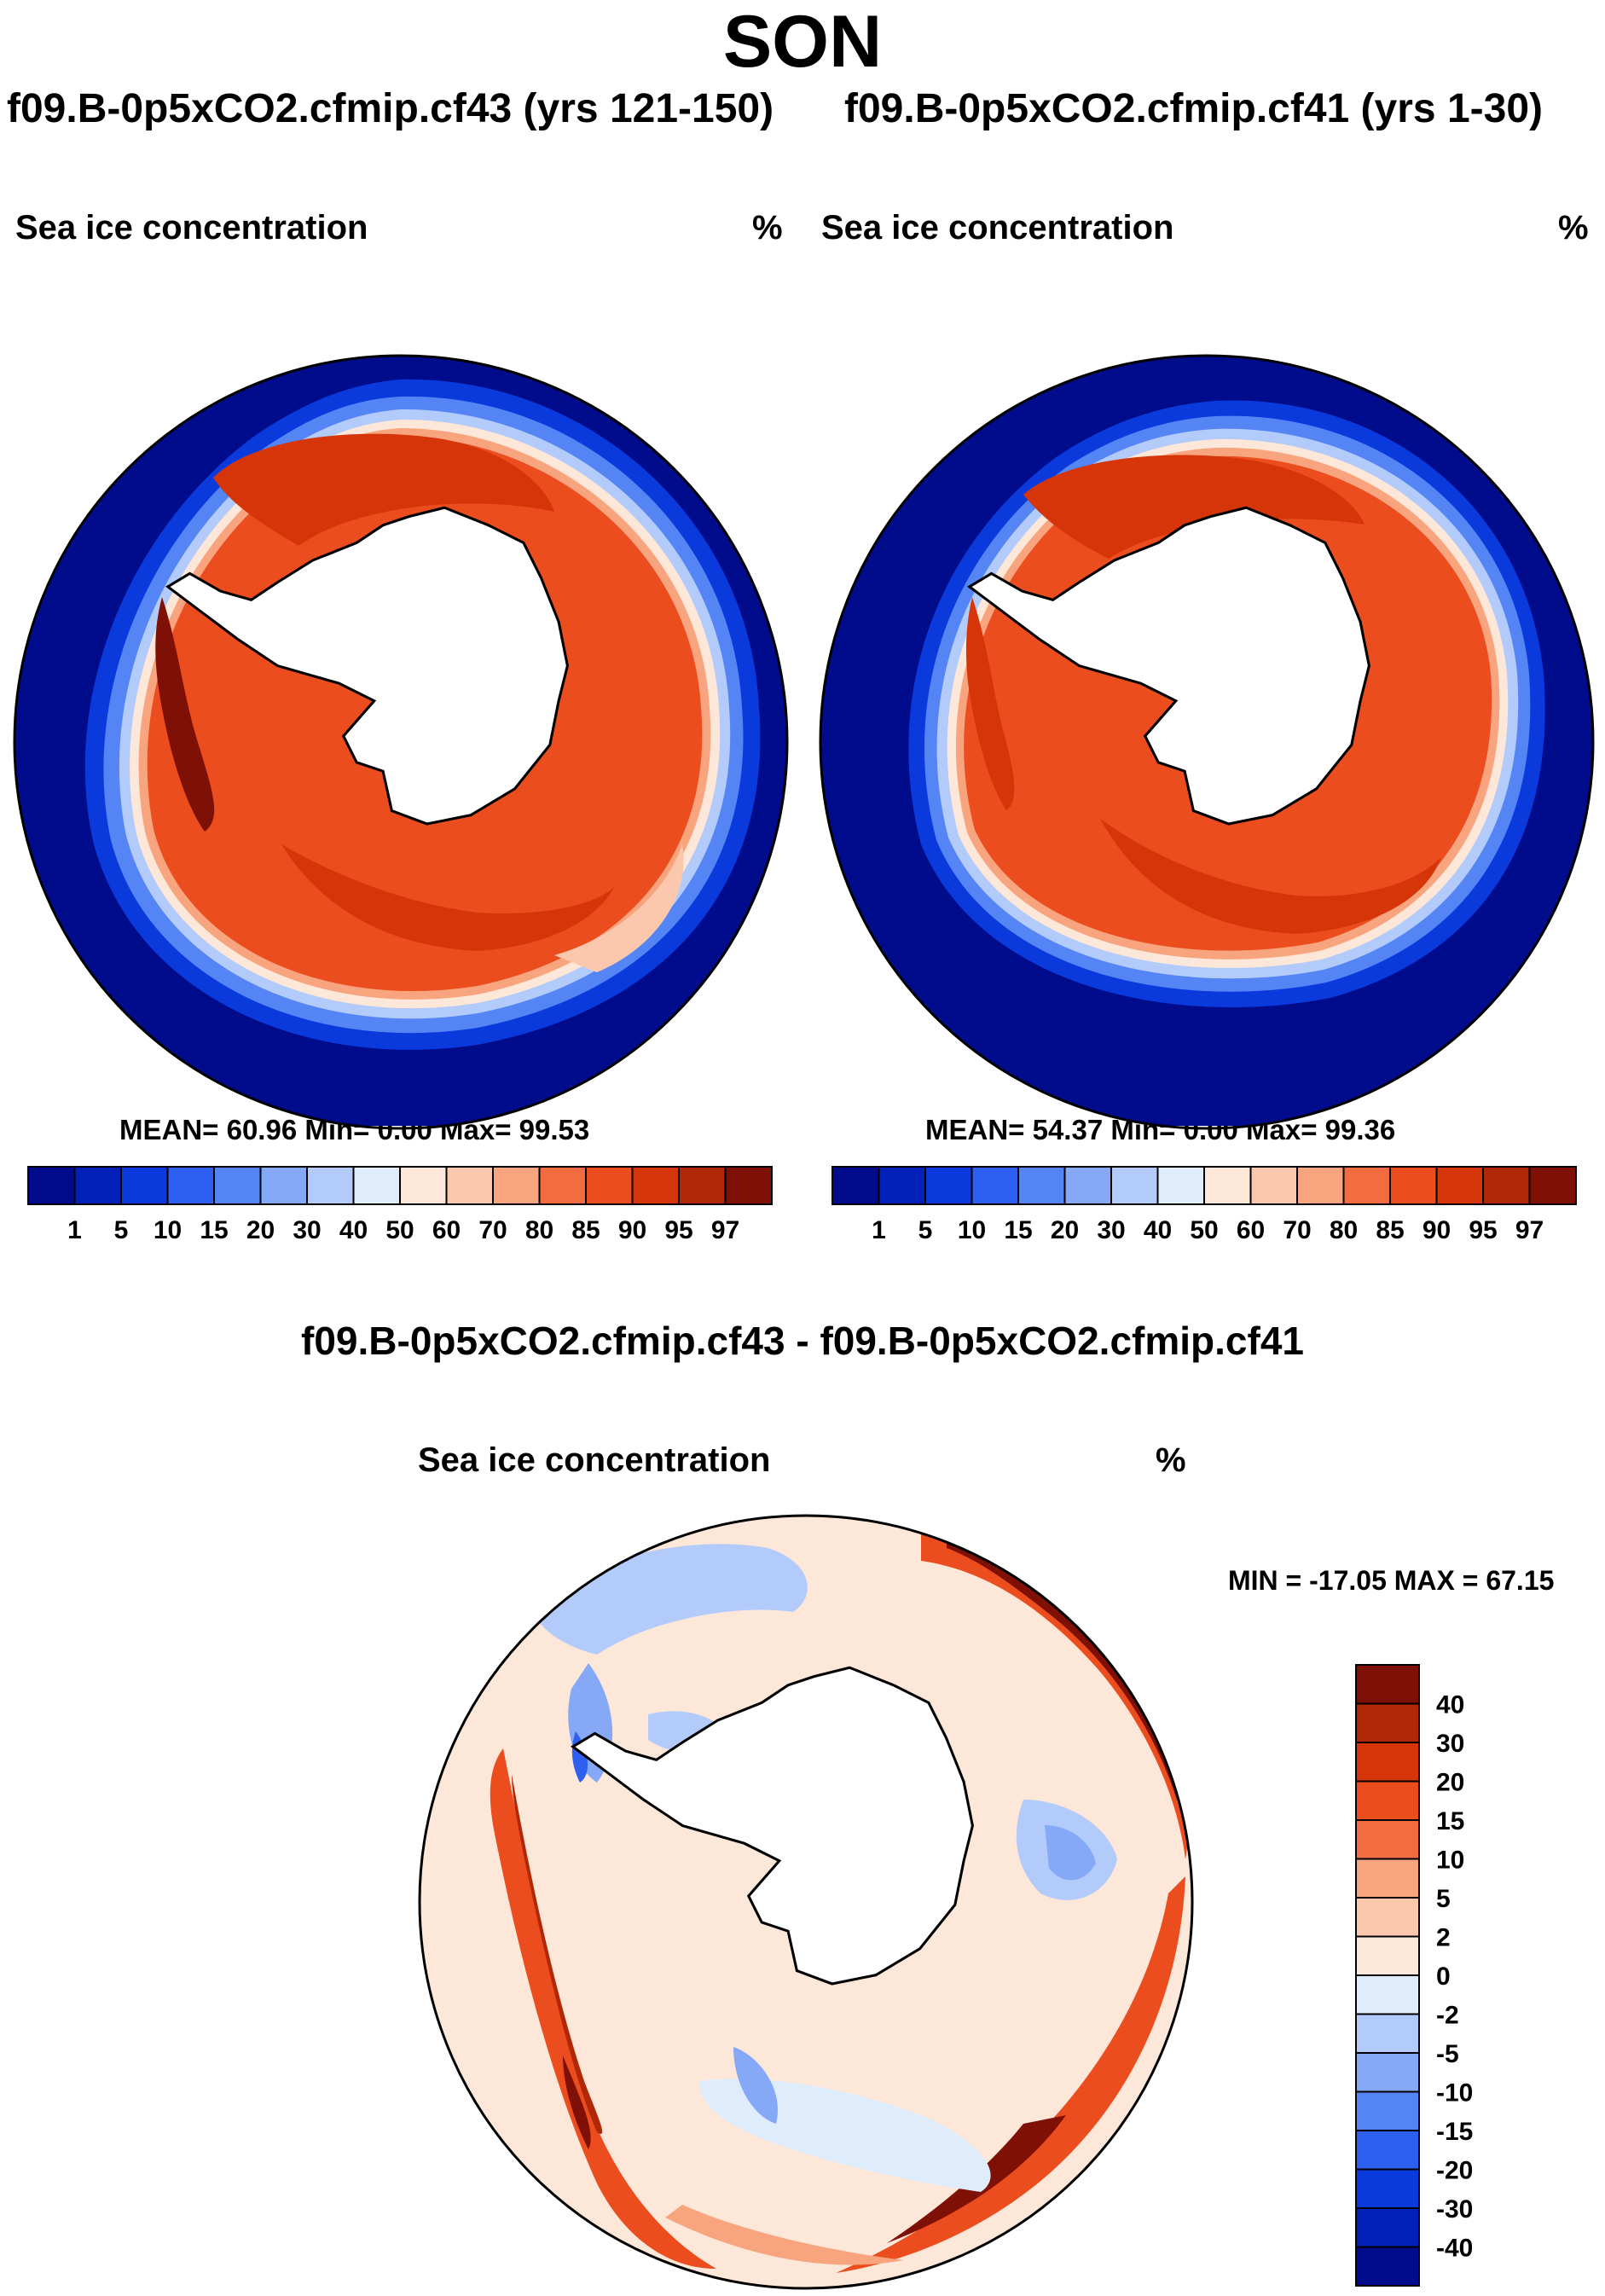 The width and height of the screenshot is (1605, 2296). Describe the element at coordinates (879, 1230) in the screenshot. I see `panel2-colorbar-tick-label: 1` at that location.